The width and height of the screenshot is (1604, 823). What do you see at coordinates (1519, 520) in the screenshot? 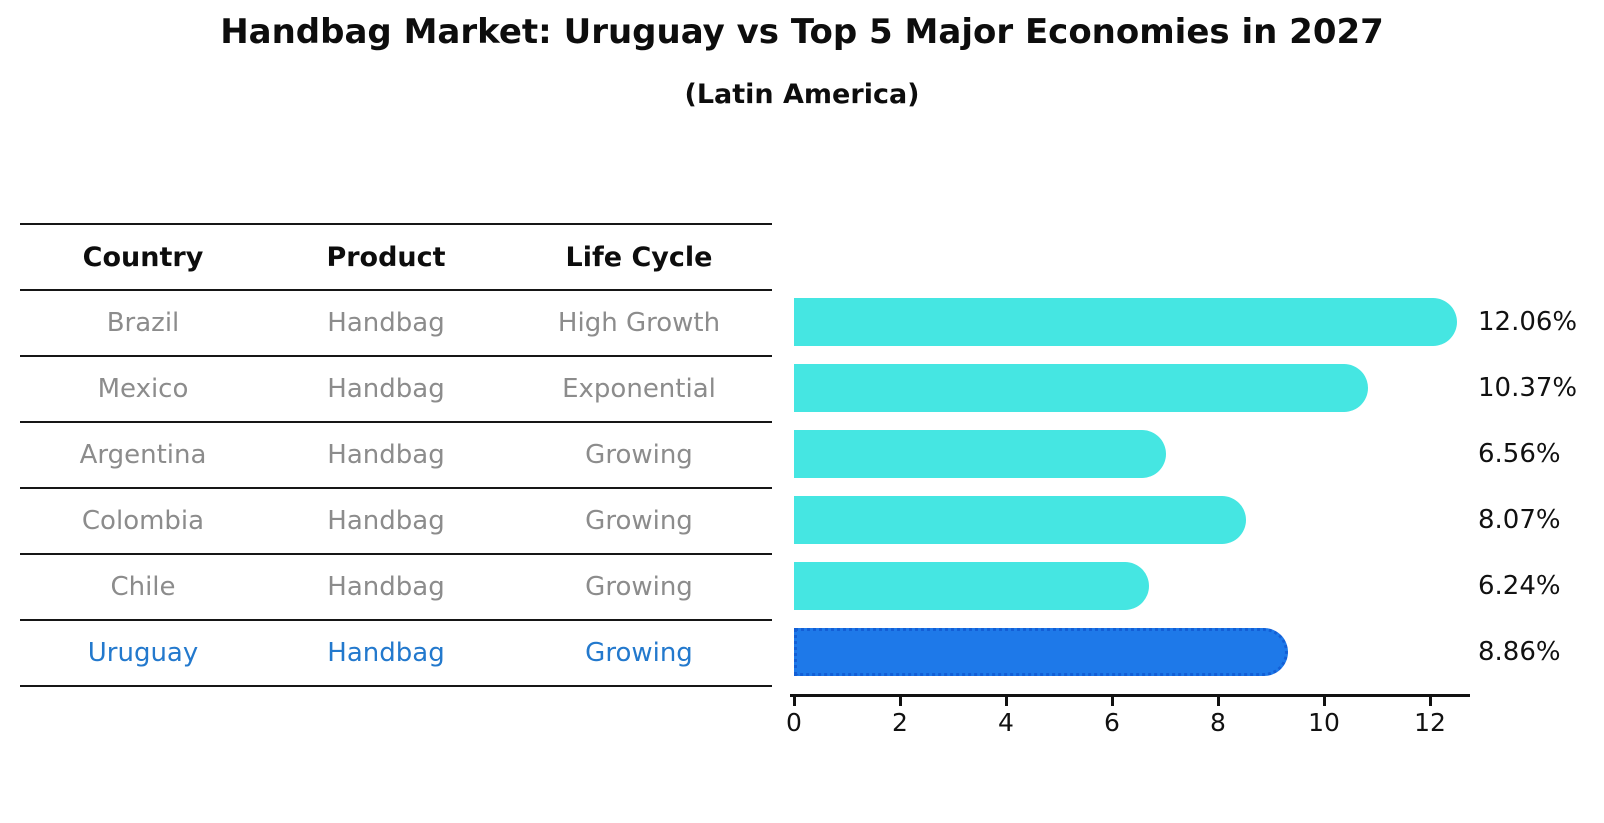
I see `value-label-colombia: 8.07%` at bounding box center [1519, 520].